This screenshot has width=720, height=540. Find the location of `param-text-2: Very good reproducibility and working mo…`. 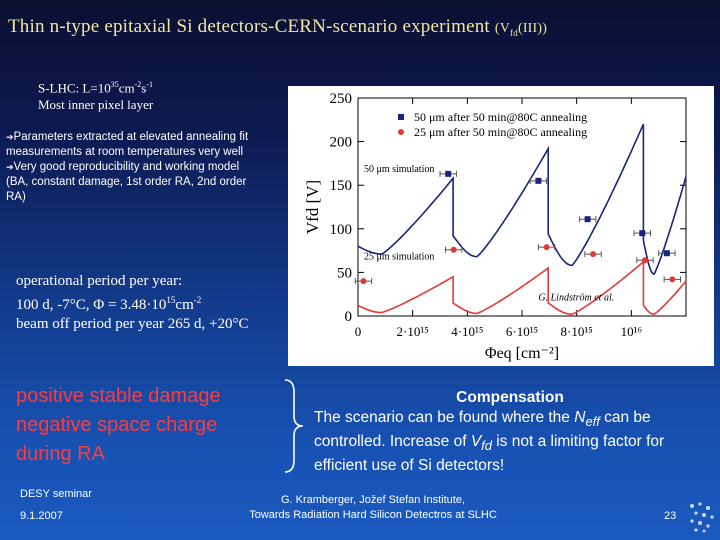

param-text-2: Very good reproducibility and working mo… is located at coordinates (126, 167).